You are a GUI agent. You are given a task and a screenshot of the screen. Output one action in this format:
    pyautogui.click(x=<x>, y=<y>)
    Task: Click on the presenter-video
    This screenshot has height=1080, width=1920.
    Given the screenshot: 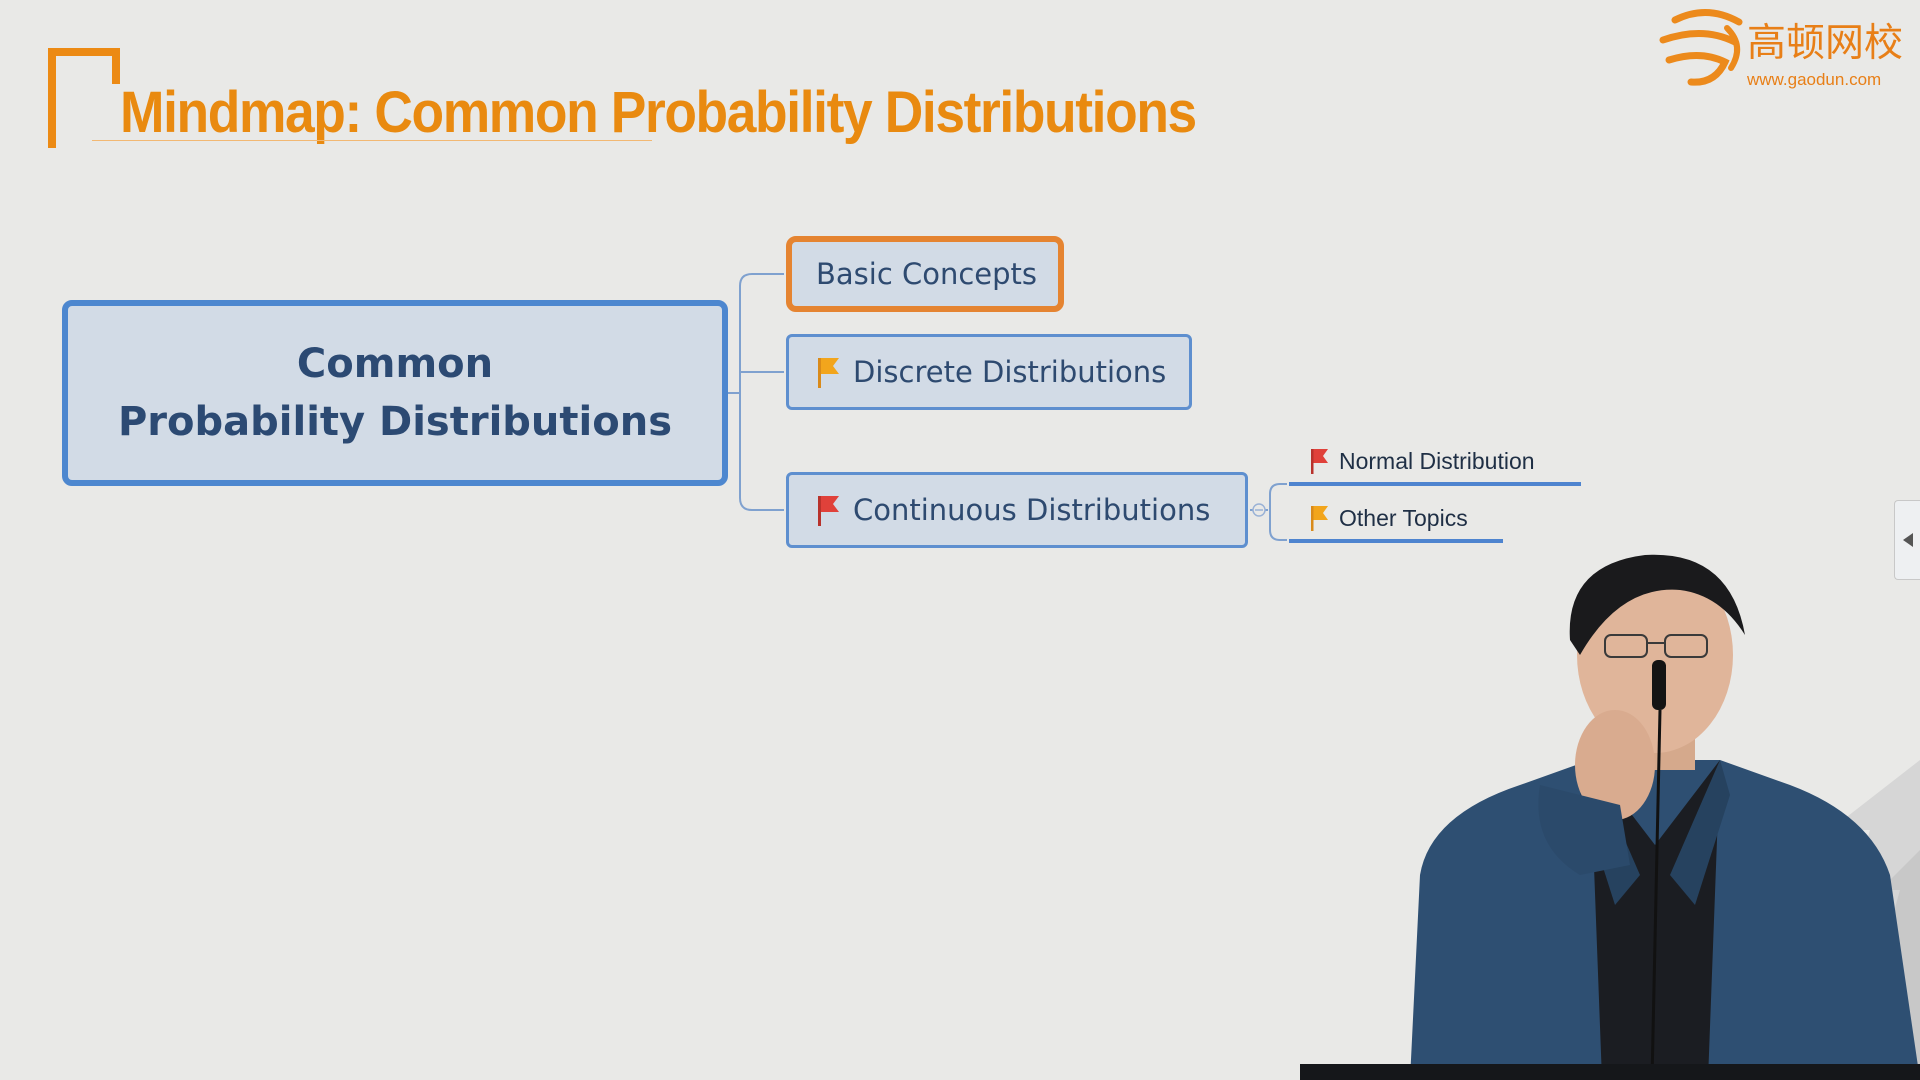 What is the action you would take?
    pyautogui.click(x=1665, y=817)
    